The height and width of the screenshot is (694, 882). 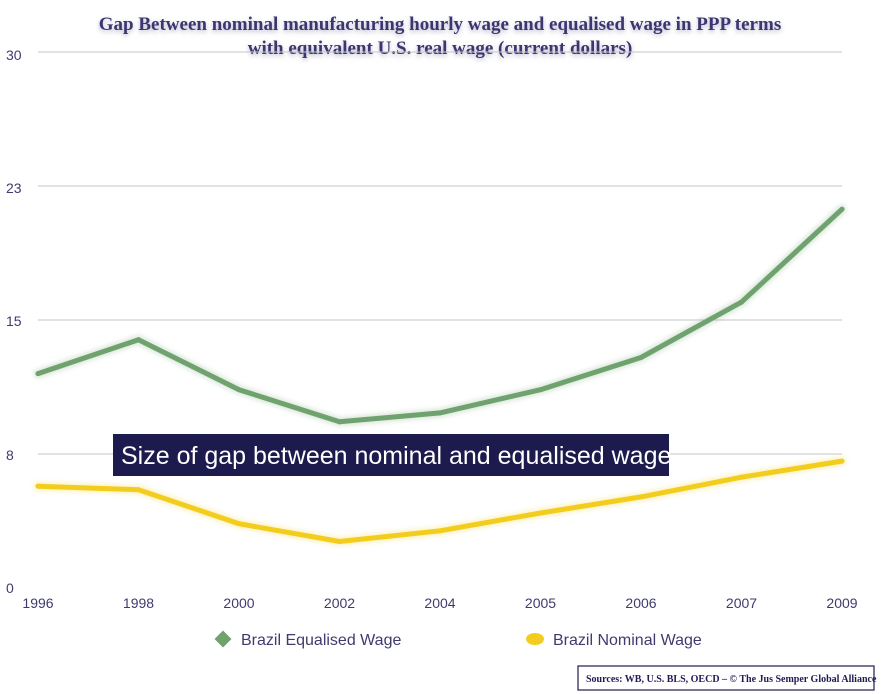 What do you see at coordinates (14, 55) in the screenshot?
I see `y-tick-label: 30` at bounding box center [14, 55].